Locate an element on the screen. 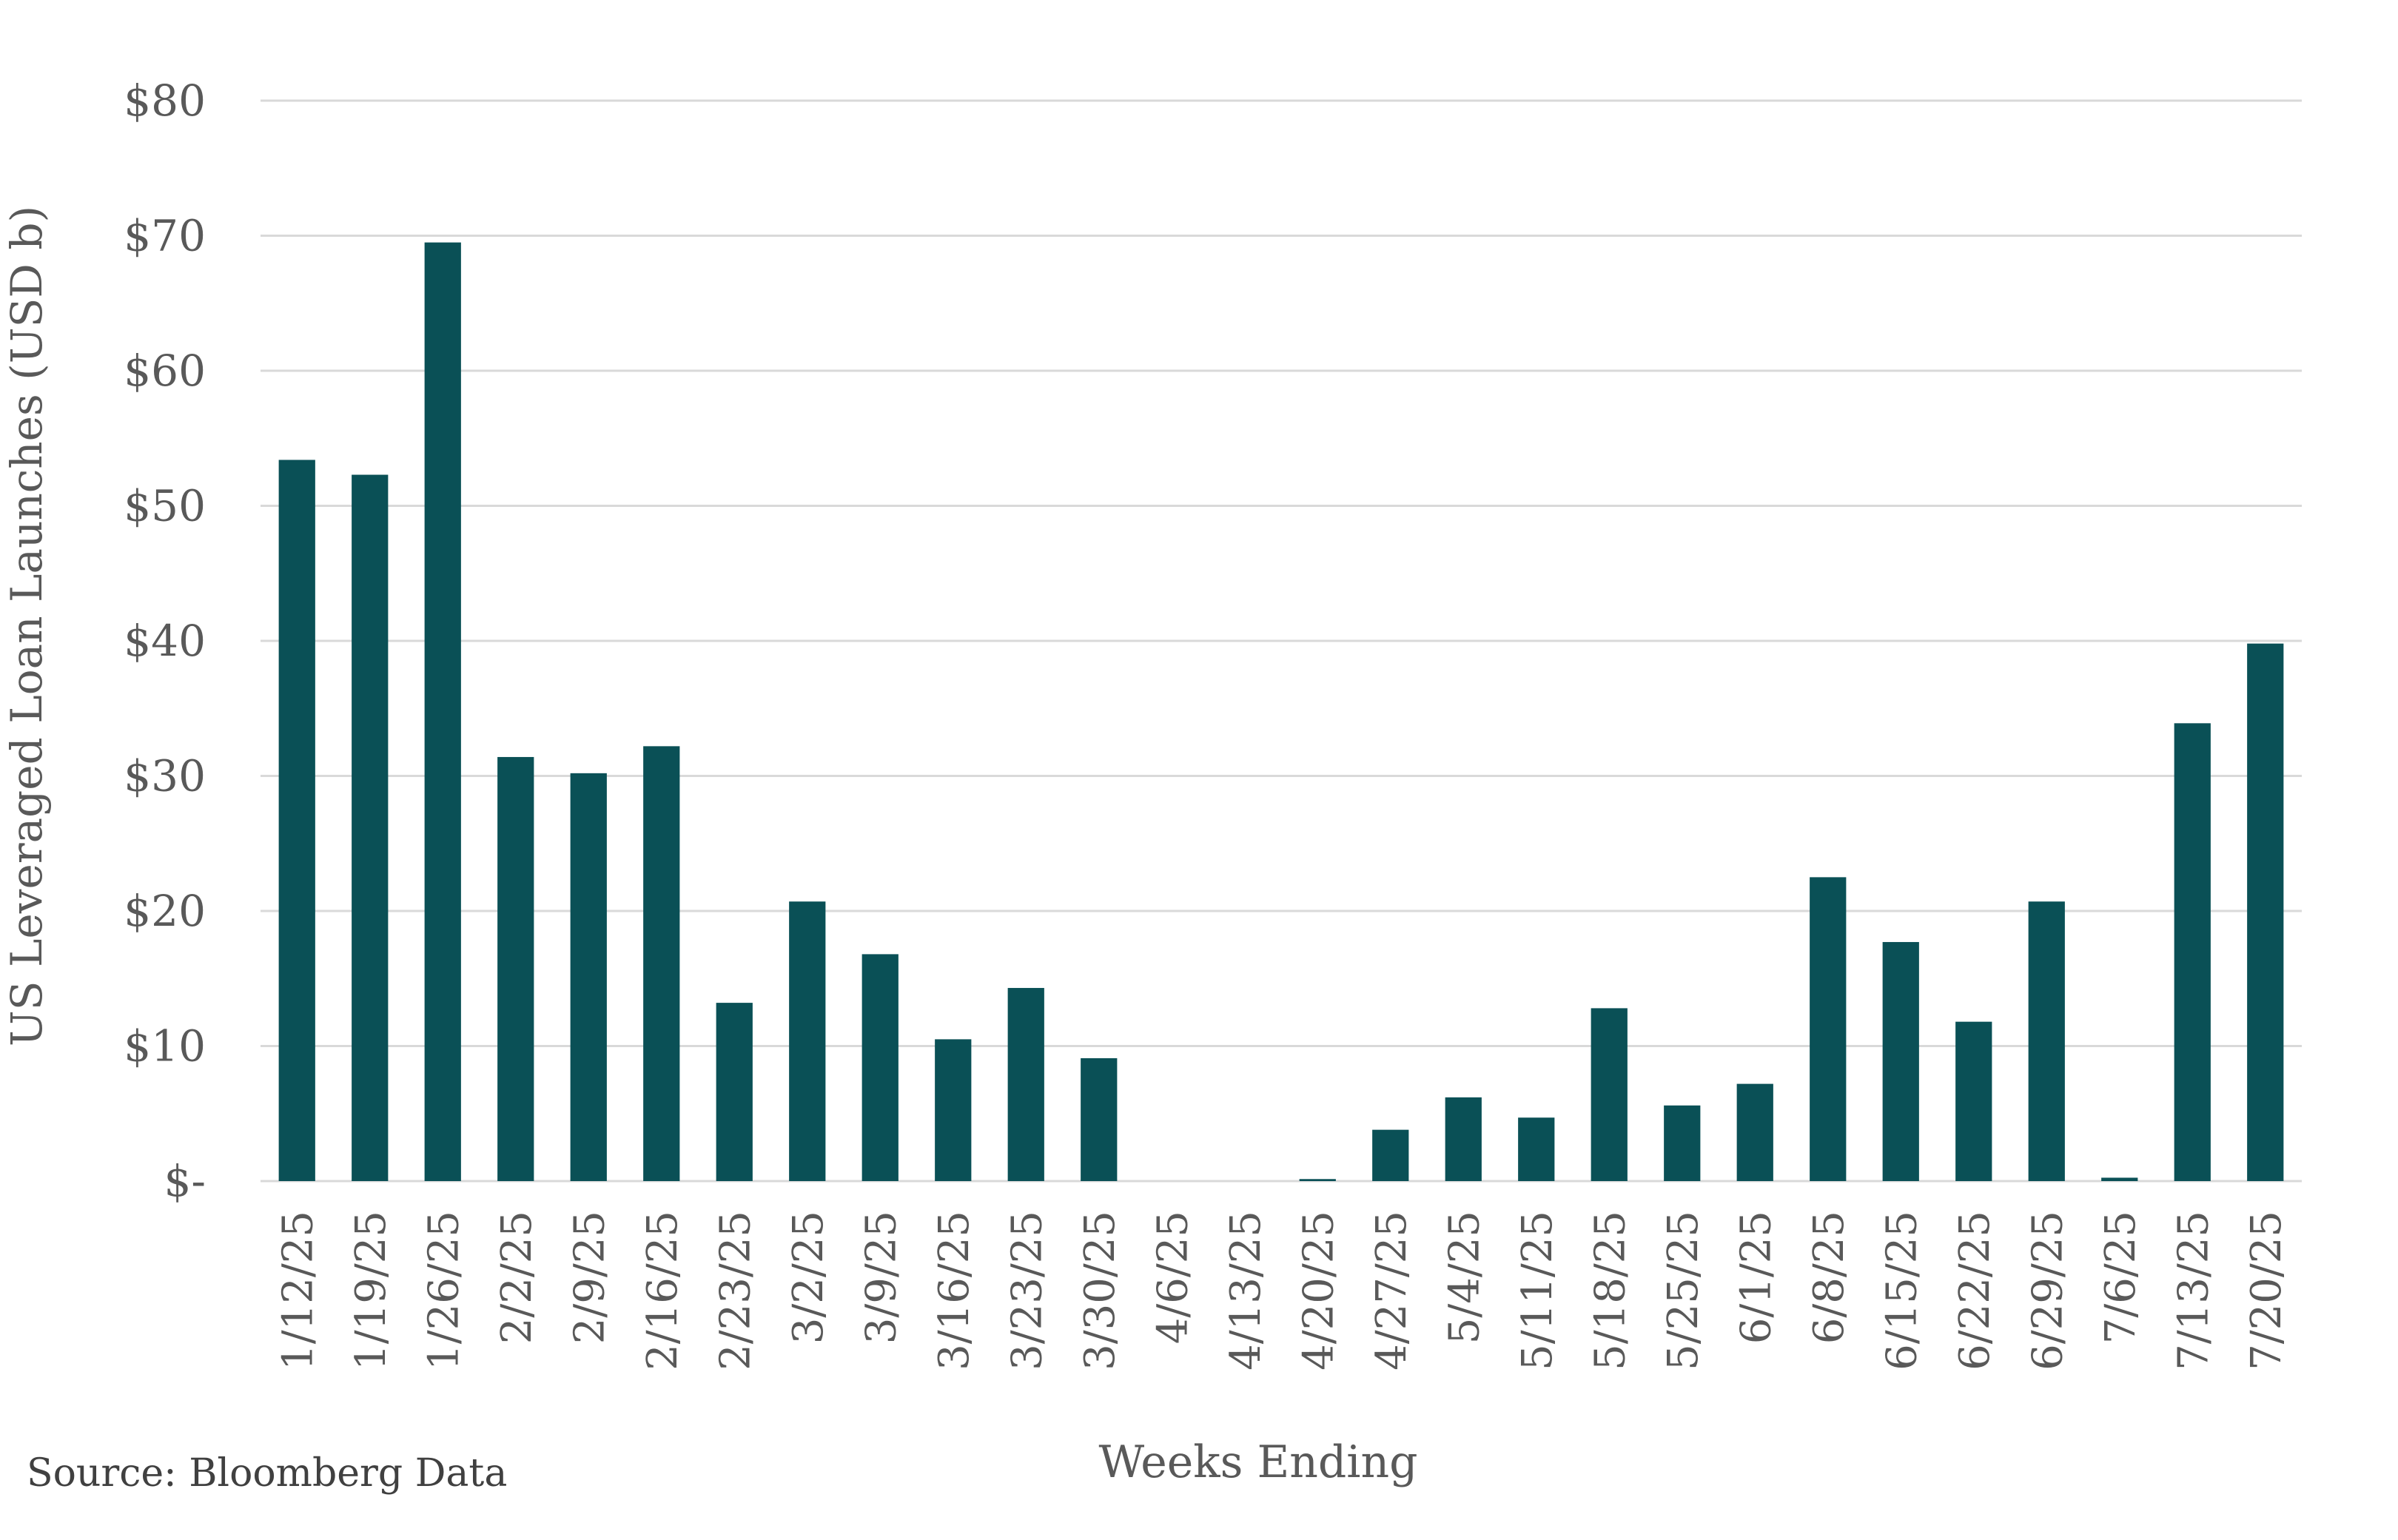  x-tick-label: 4/20/25 is located at coordinates (1318, 1291).